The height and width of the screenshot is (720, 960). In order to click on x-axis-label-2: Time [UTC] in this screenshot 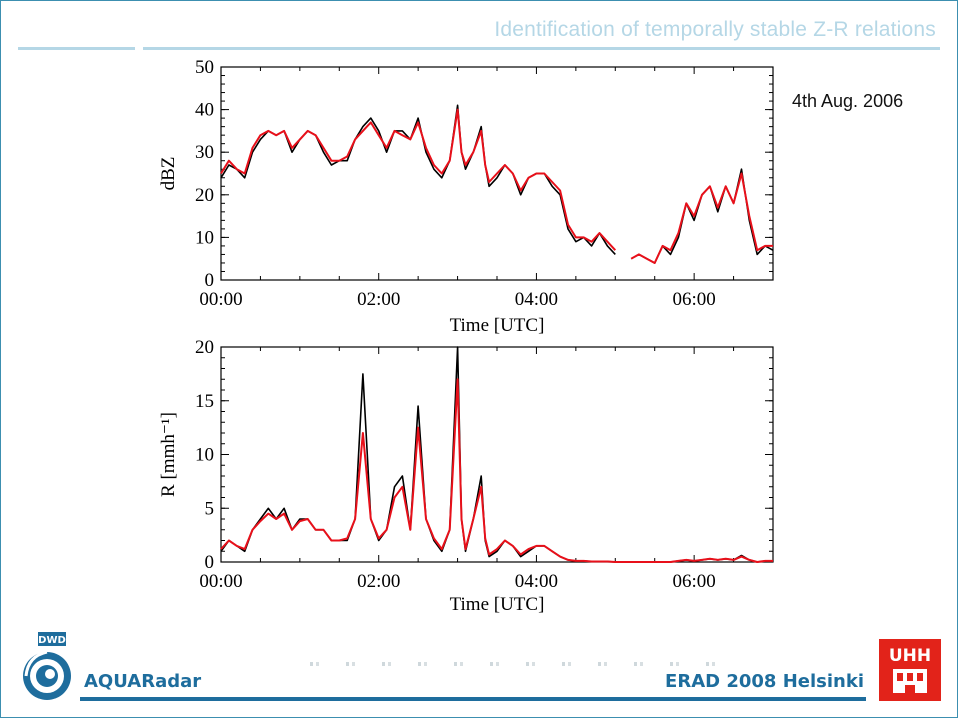, I will do `click(497, 604)`.